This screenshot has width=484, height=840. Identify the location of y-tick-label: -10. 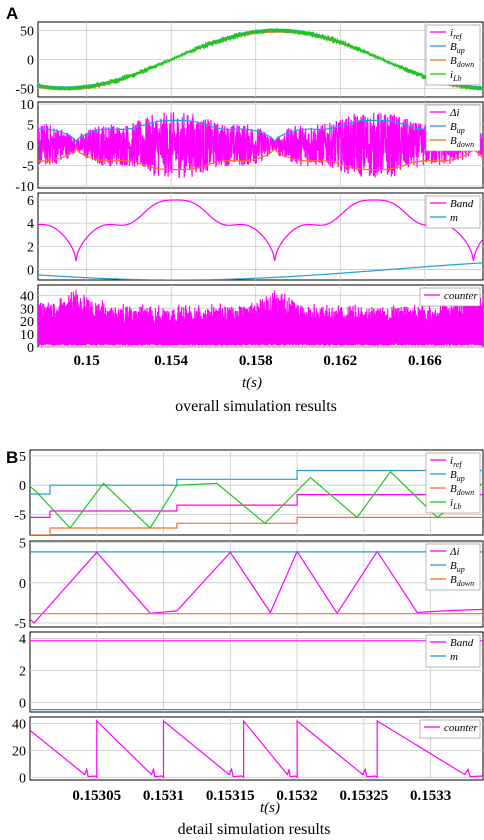
(24, 187).